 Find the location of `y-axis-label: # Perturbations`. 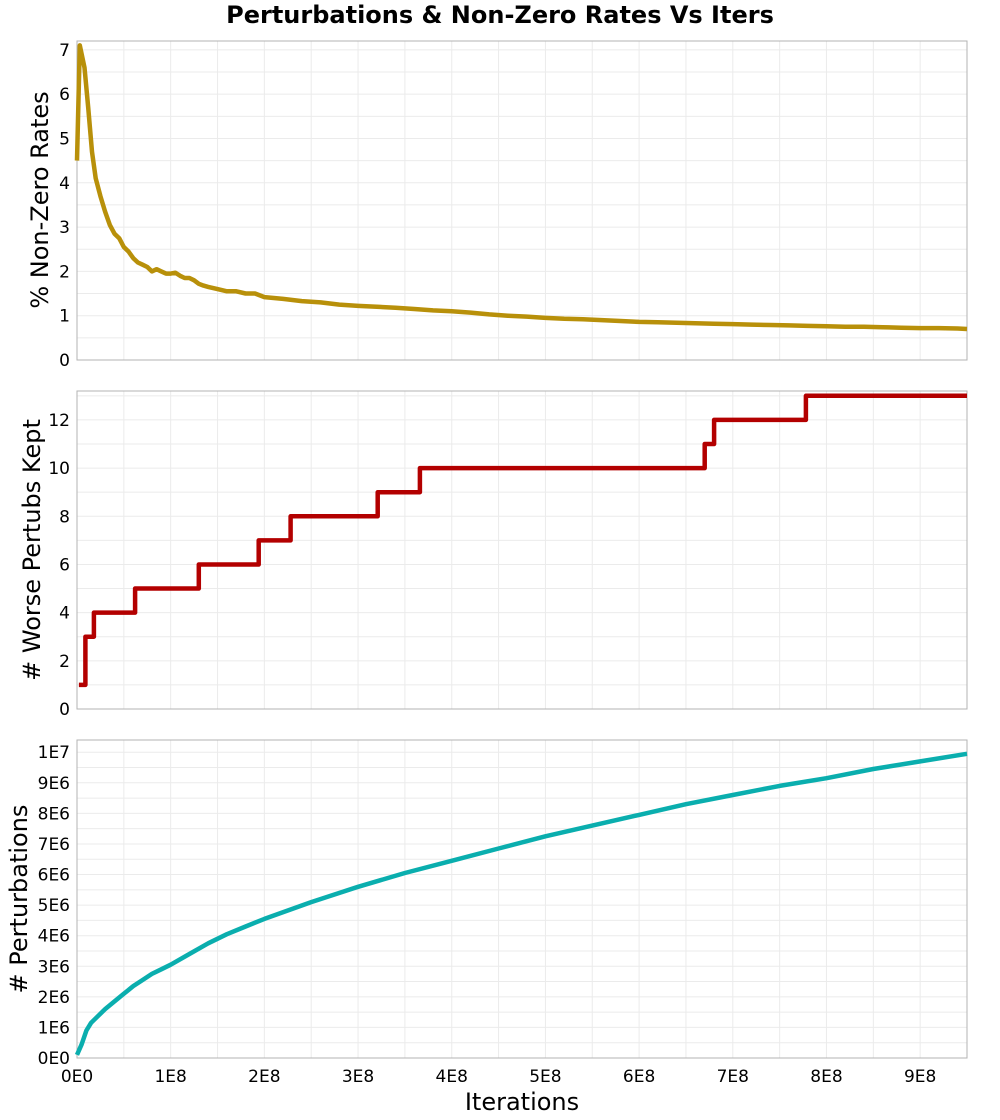

y-axis-label: # Perturbations is located at coordinates (19, 899).